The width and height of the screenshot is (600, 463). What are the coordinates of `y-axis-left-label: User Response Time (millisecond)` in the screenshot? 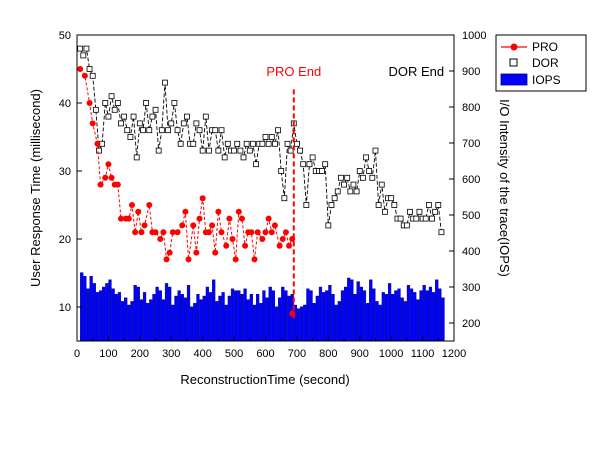 It's located at (35, 188).